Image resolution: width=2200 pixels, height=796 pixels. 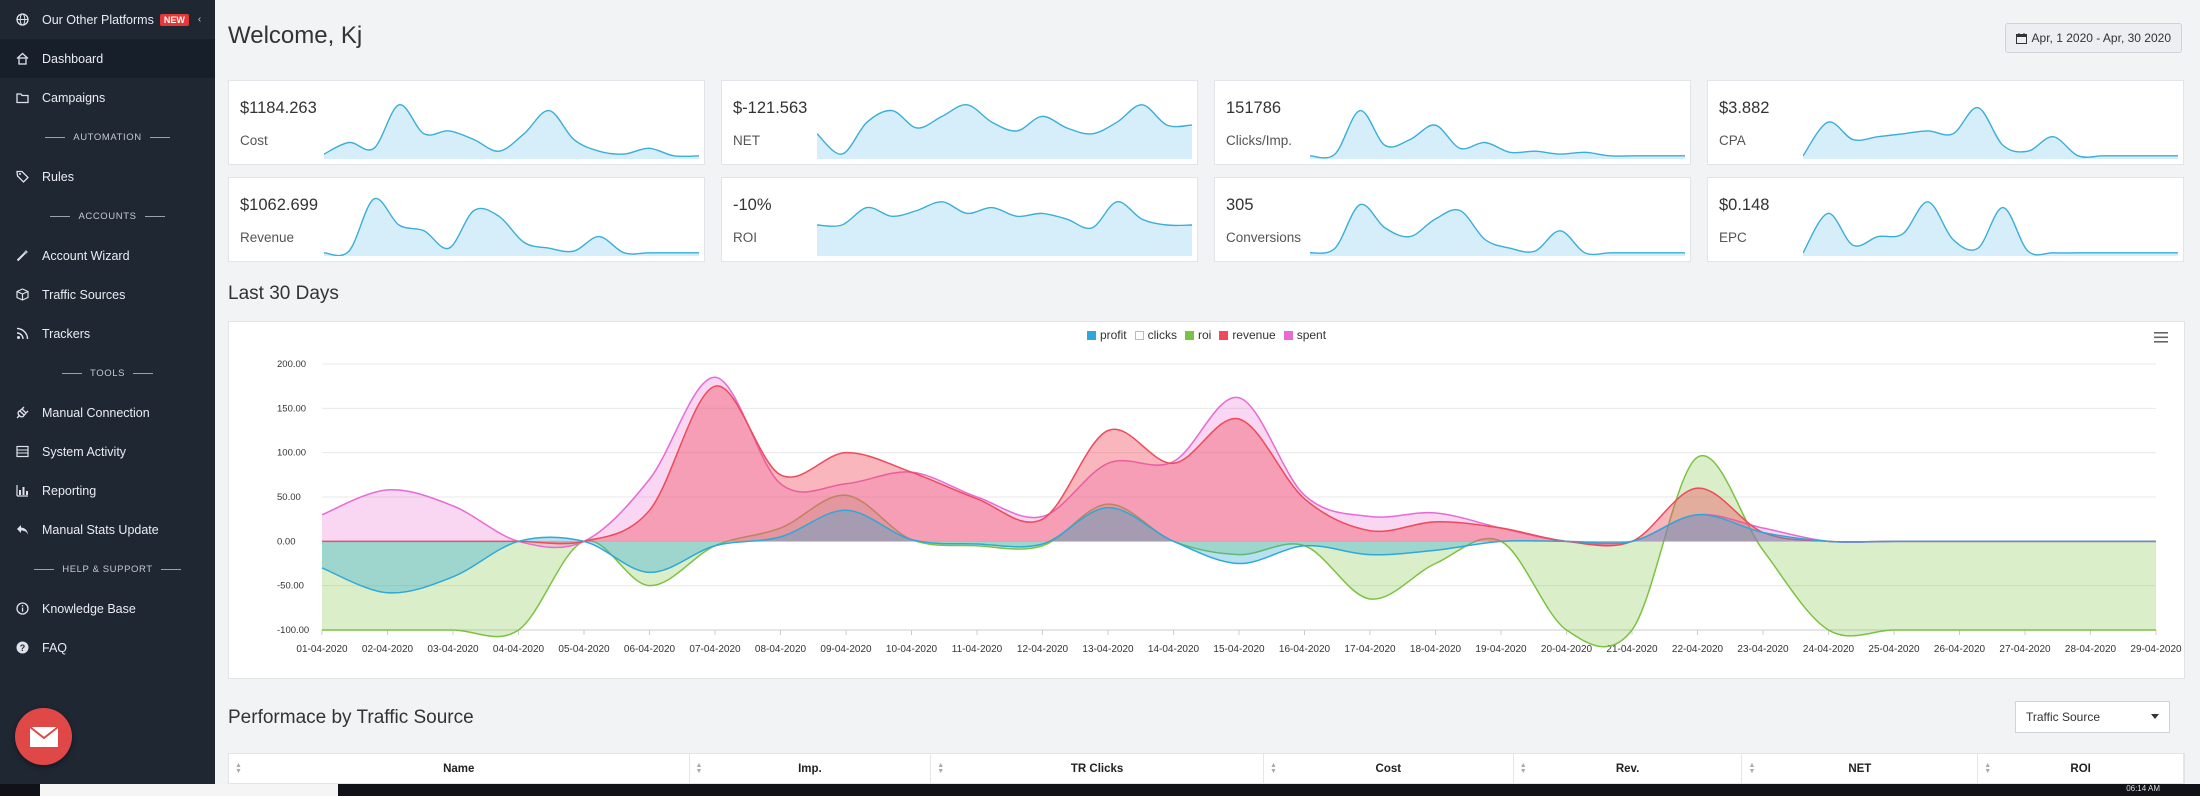 I want to click on legend-item-roi: roi, so click(x=1197, y=335).